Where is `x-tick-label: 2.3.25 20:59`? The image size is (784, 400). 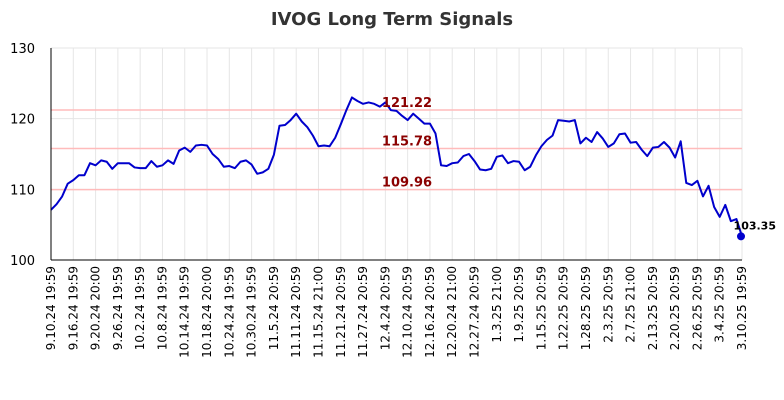
x-tick-label: 2.3.25 20:59 is located at coordinates (608, 304).